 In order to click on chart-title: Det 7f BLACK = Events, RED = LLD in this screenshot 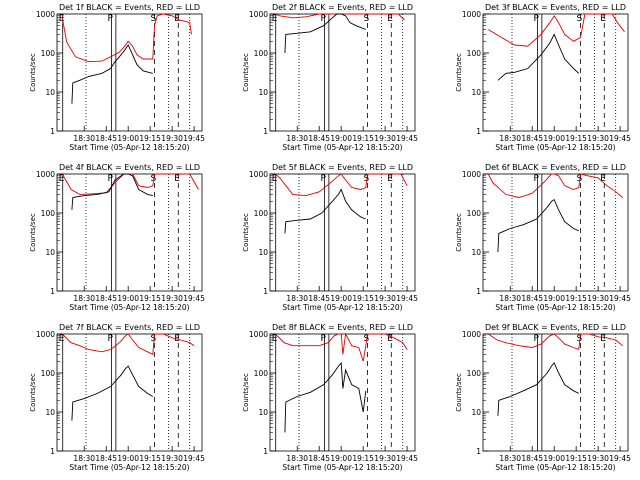, I will do `click(129, 327)`.